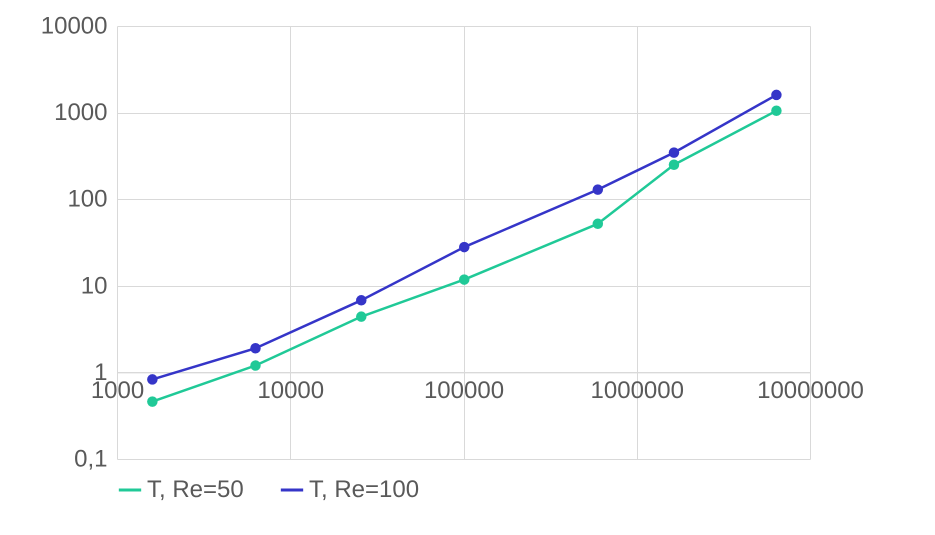  What do you see at coordinates (94, 286) in the screenshot?
I see `y-tick-label: 10` at bounding box center [94, 286].